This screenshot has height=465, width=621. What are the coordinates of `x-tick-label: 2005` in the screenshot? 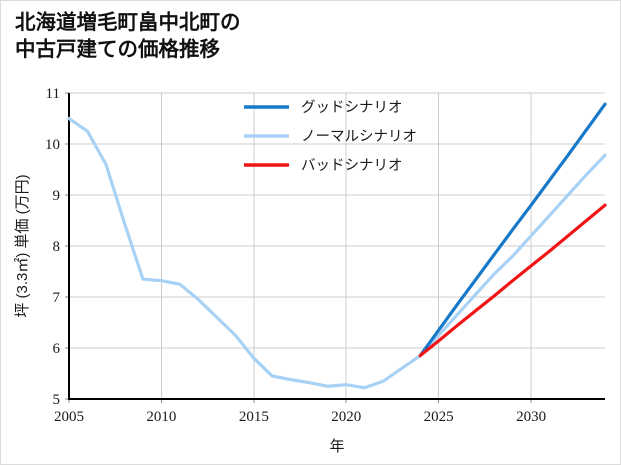 It's located at (69, 417).